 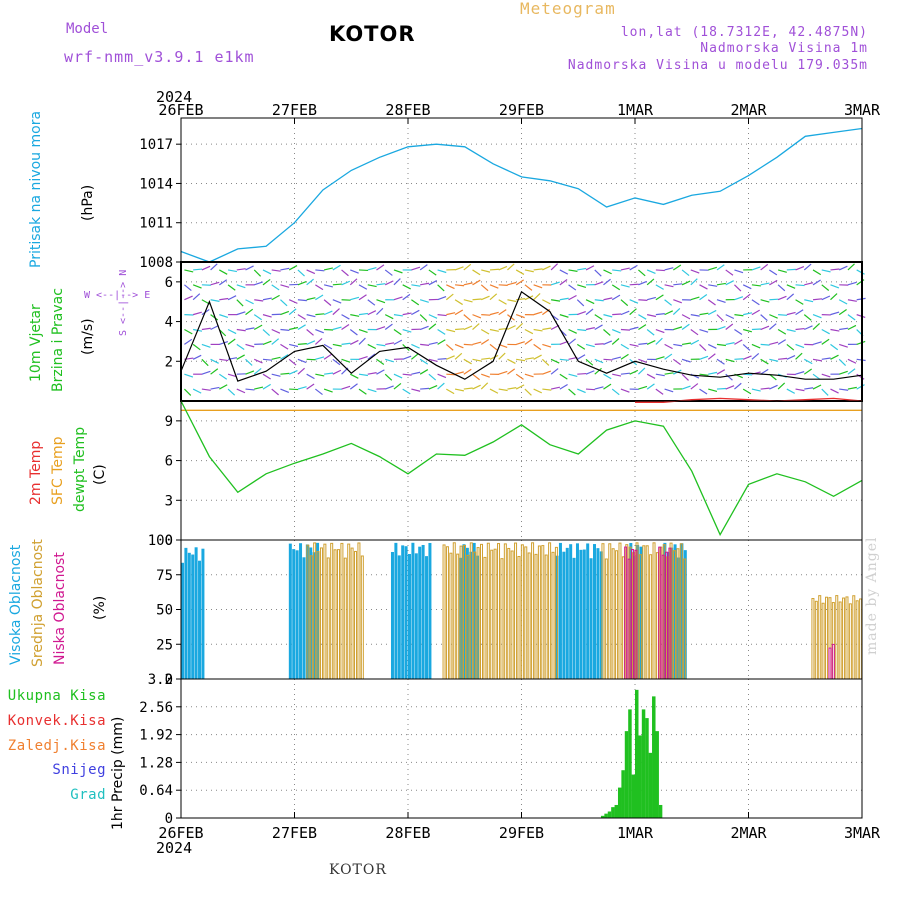 I want to click on y-tick-label: 3.2, so click(x=160, y=680).